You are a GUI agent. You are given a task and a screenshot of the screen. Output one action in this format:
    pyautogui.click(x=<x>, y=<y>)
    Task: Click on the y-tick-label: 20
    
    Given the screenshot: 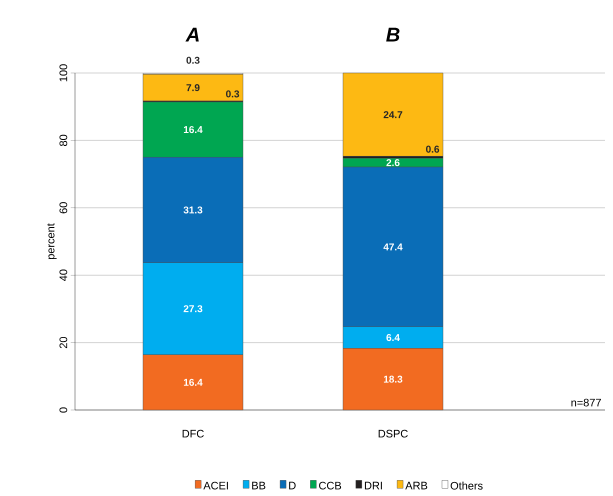 What is the action you would take?
    pyautogui.click(x=63, y=342)
    